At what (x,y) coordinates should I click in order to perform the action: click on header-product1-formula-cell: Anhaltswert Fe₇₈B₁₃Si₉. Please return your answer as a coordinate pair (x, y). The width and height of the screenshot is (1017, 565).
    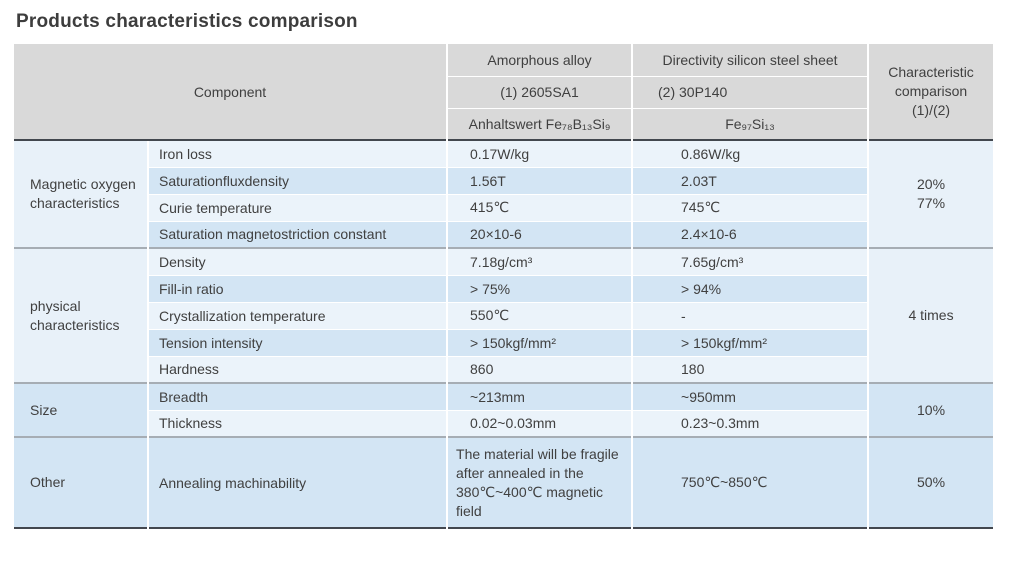
    Looking at the image, I should click on (539, 123).